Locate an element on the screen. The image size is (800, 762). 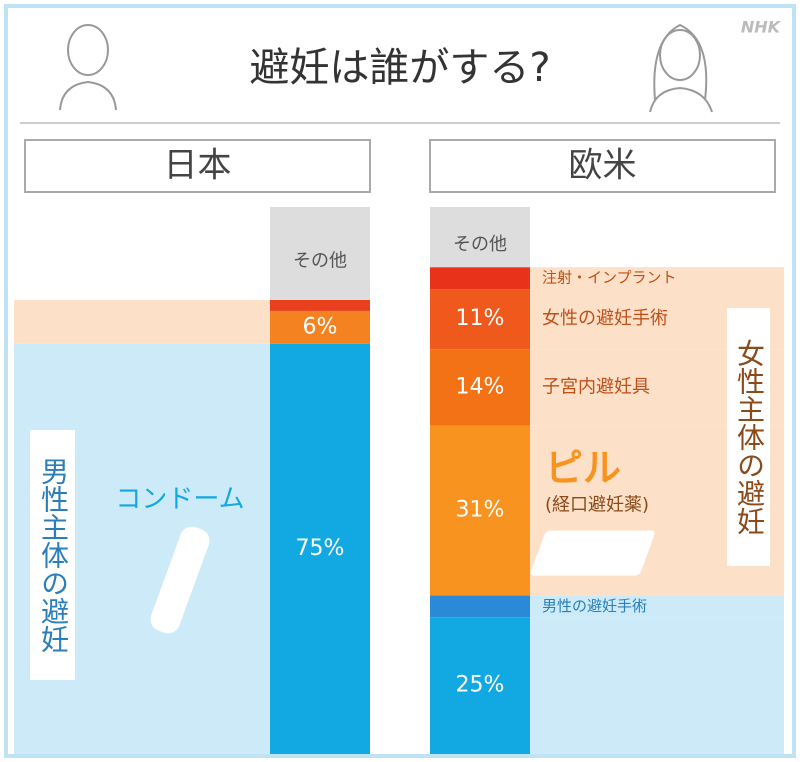
region-label: 日本 is located at coordinates (198, 166).